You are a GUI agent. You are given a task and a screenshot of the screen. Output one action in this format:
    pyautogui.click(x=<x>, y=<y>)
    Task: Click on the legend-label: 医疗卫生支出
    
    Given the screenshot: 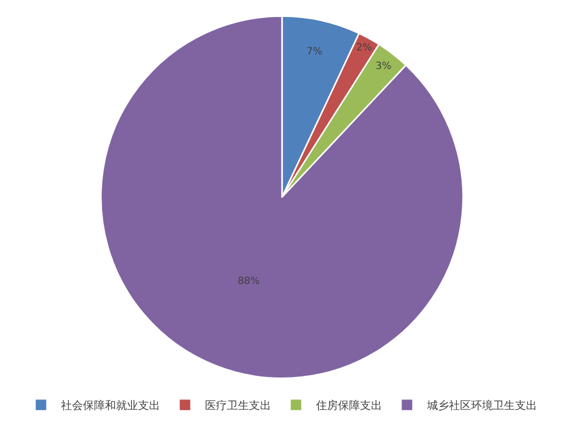 What is the action you would take?
    pyautogui.click(x=238, y=405)
    